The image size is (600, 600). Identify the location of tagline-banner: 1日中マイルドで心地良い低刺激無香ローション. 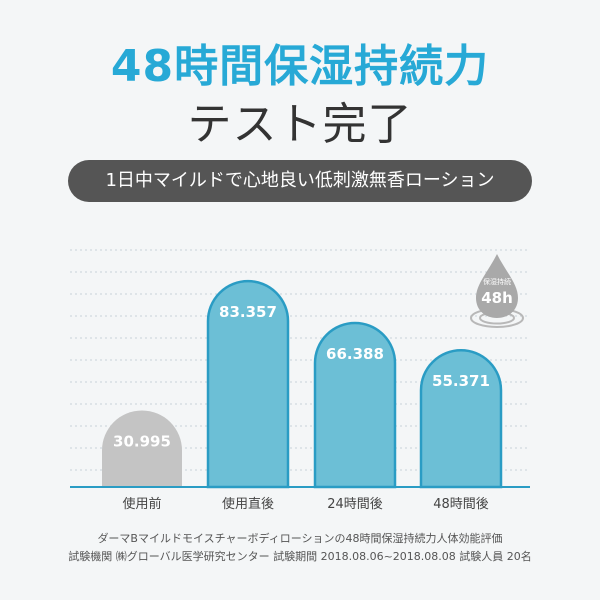
(300, 181).